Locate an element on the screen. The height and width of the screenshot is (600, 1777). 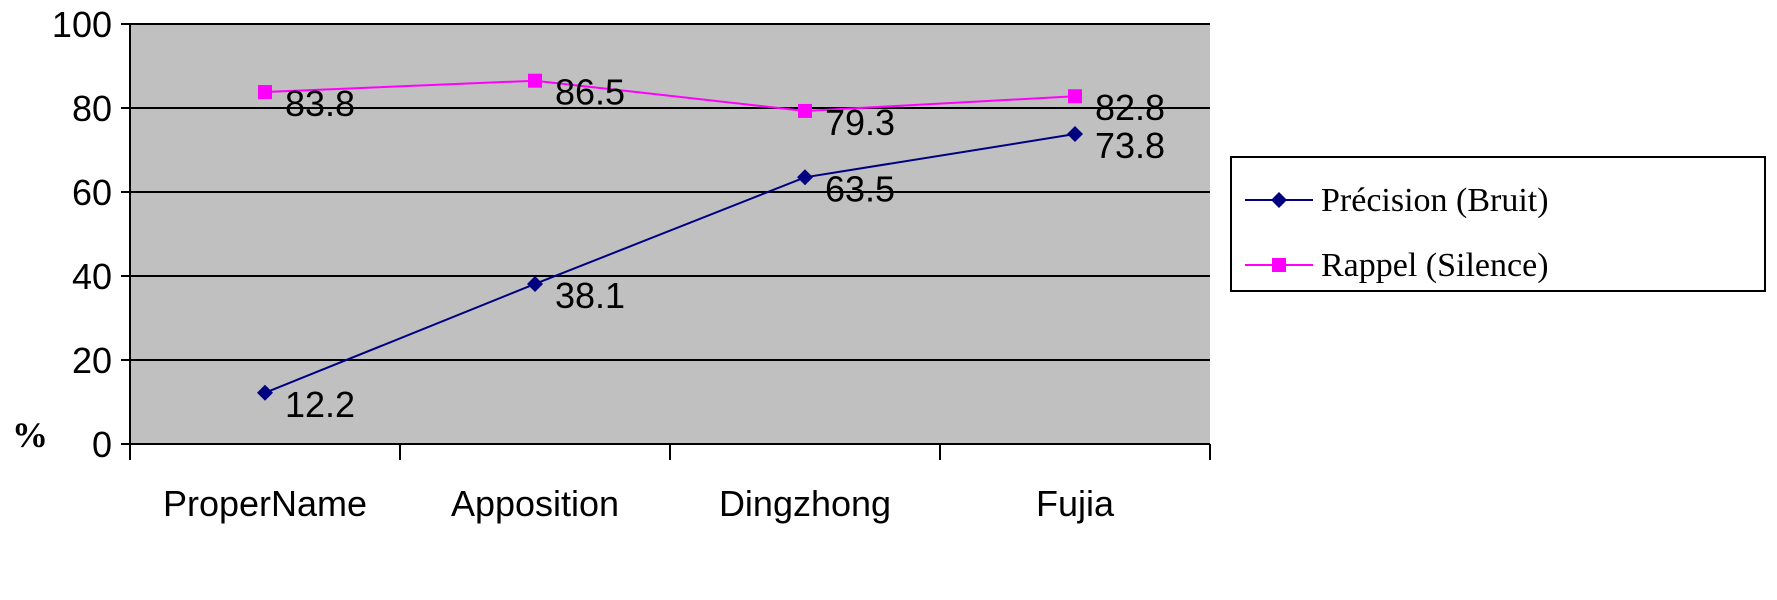
data-label: 83.8 is located at coordinates (320, 103).